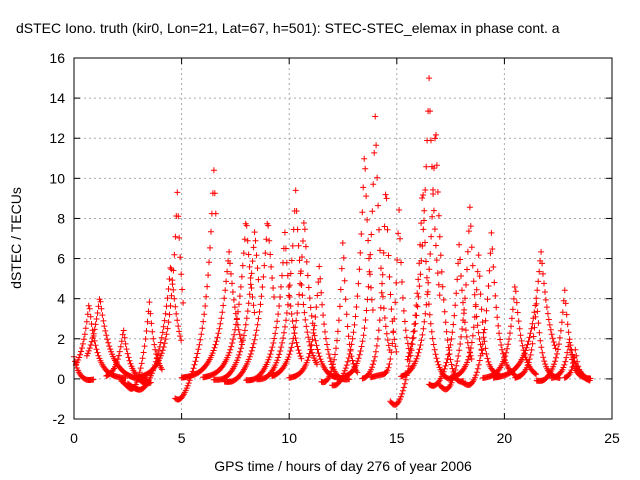 This screenshot has height=480, width=640. Describe the element at coordinates (509, 332) in the screenshot. I see `arc-series` at that location.